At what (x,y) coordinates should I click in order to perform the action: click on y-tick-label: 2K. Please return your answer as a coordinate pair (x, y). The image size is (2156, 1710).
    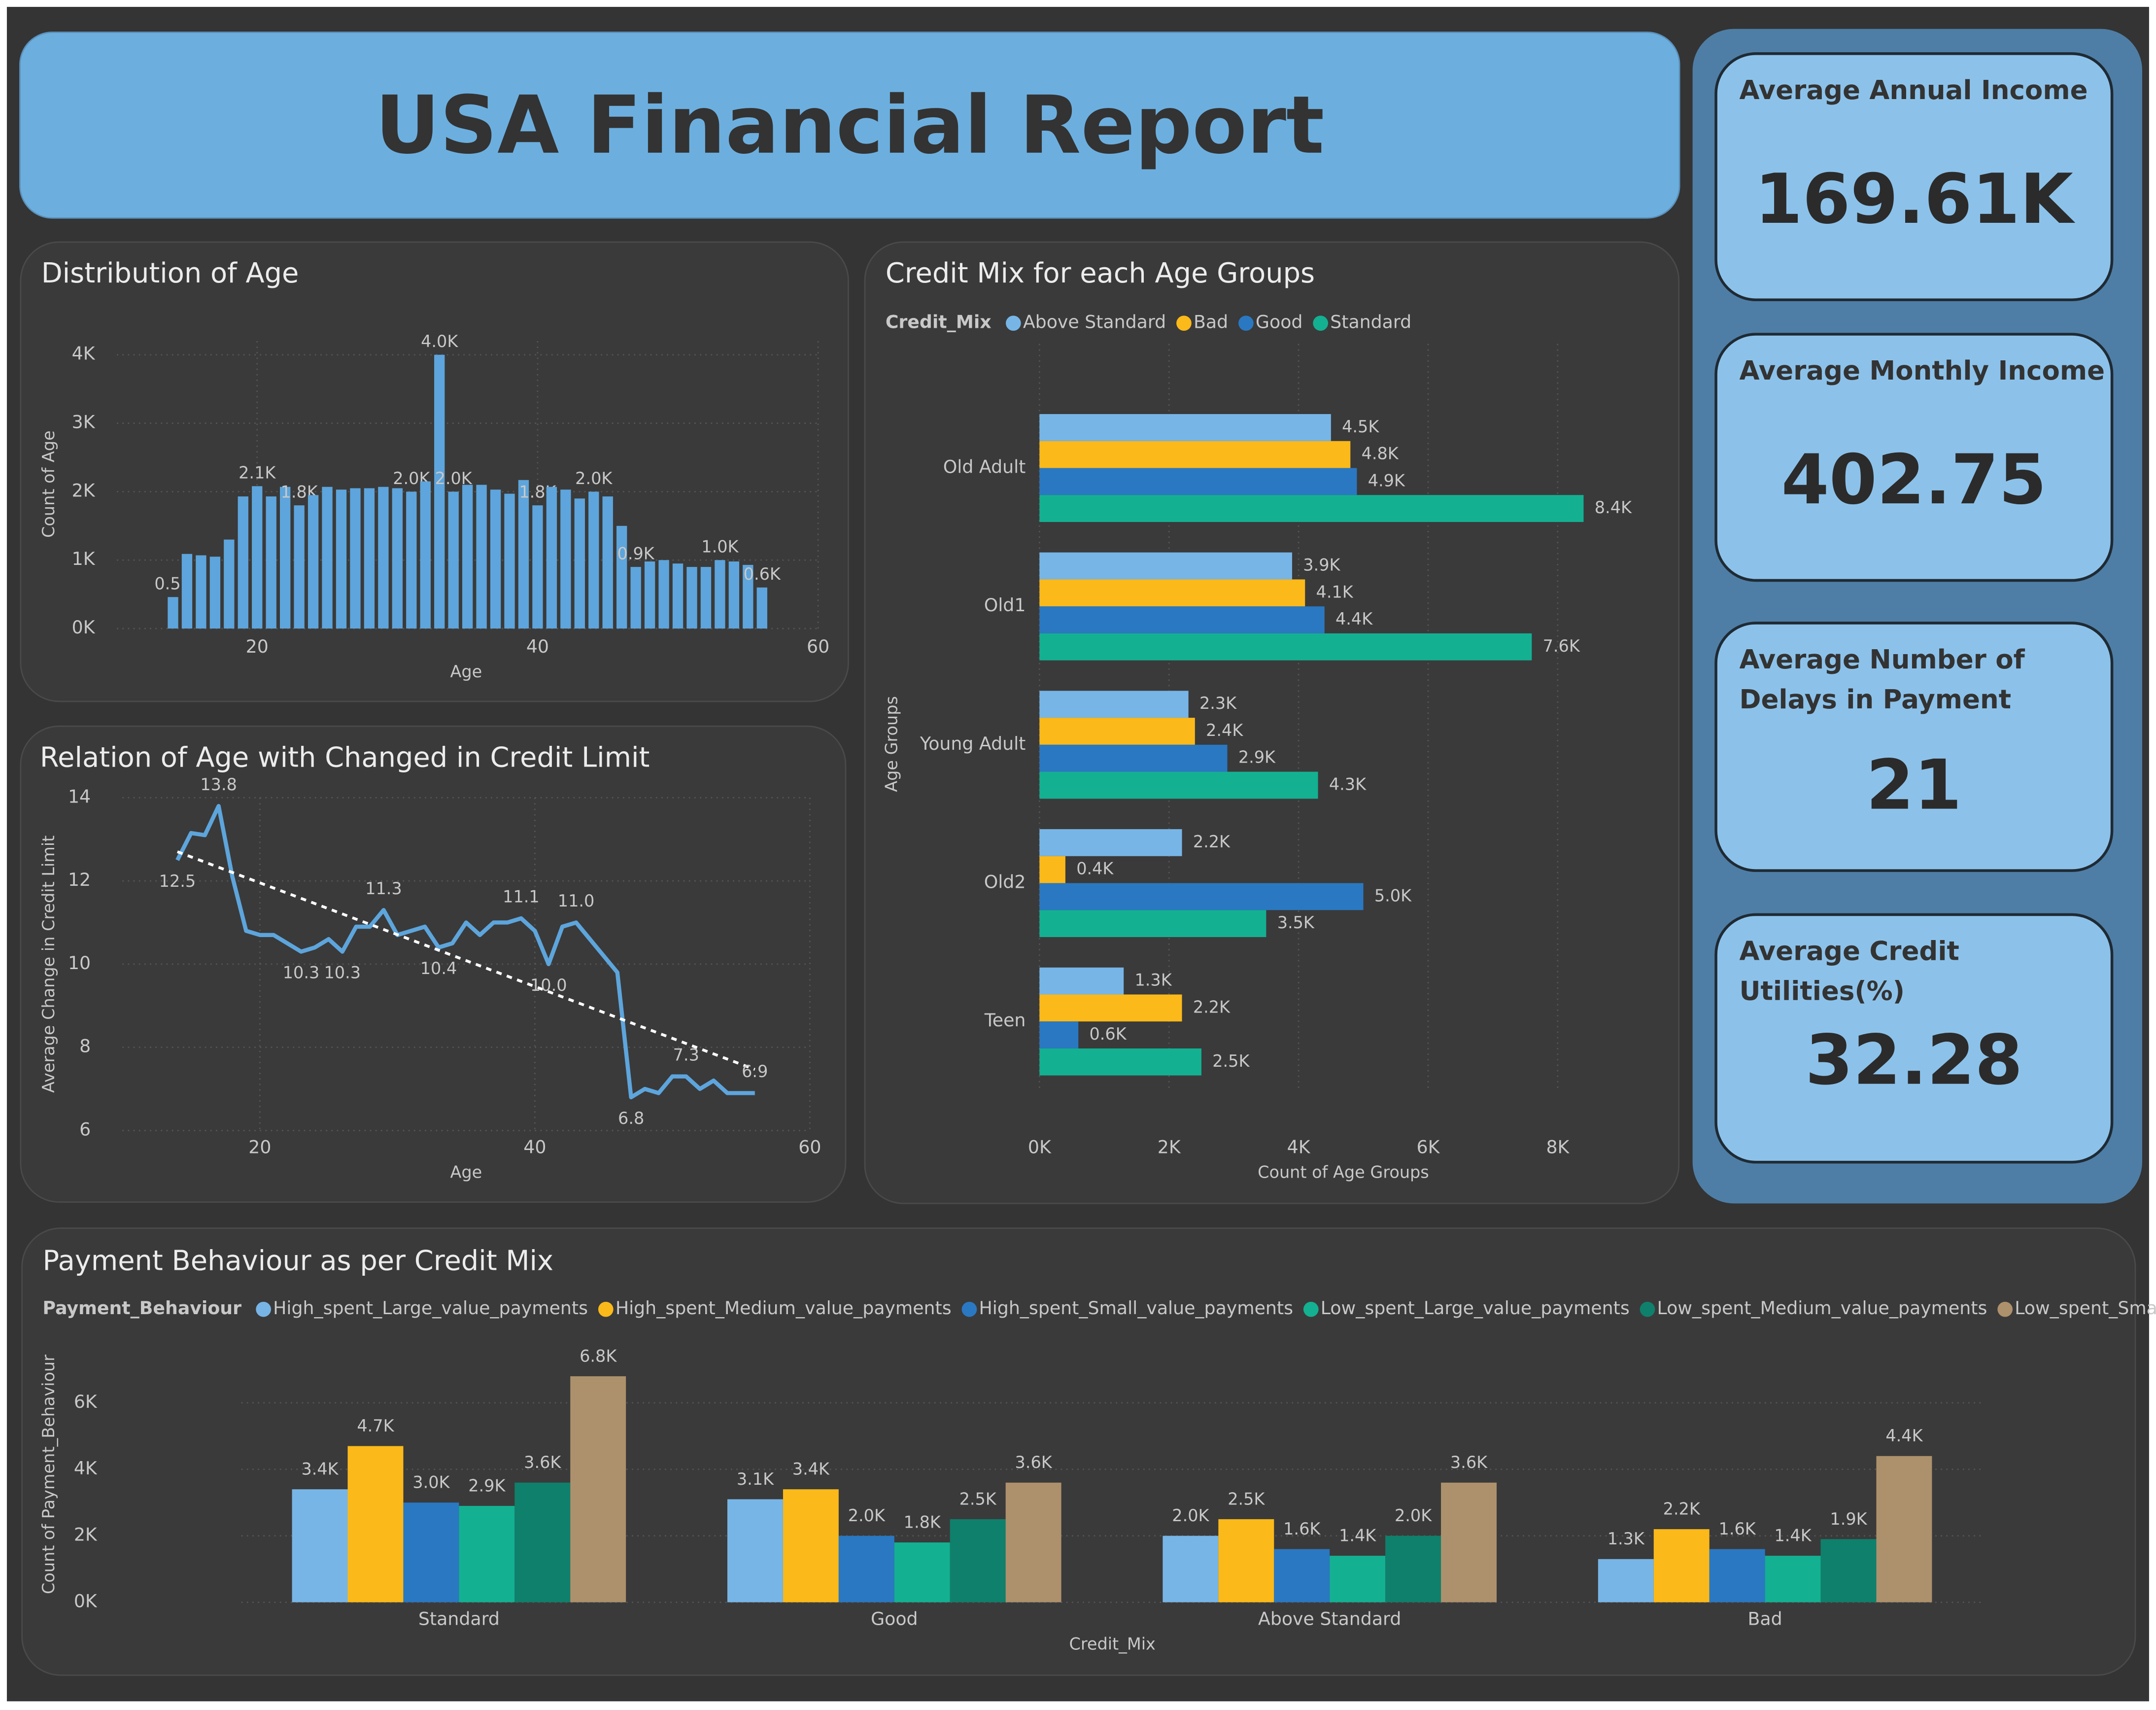
    Looking at the image, I should click on (84, 490).